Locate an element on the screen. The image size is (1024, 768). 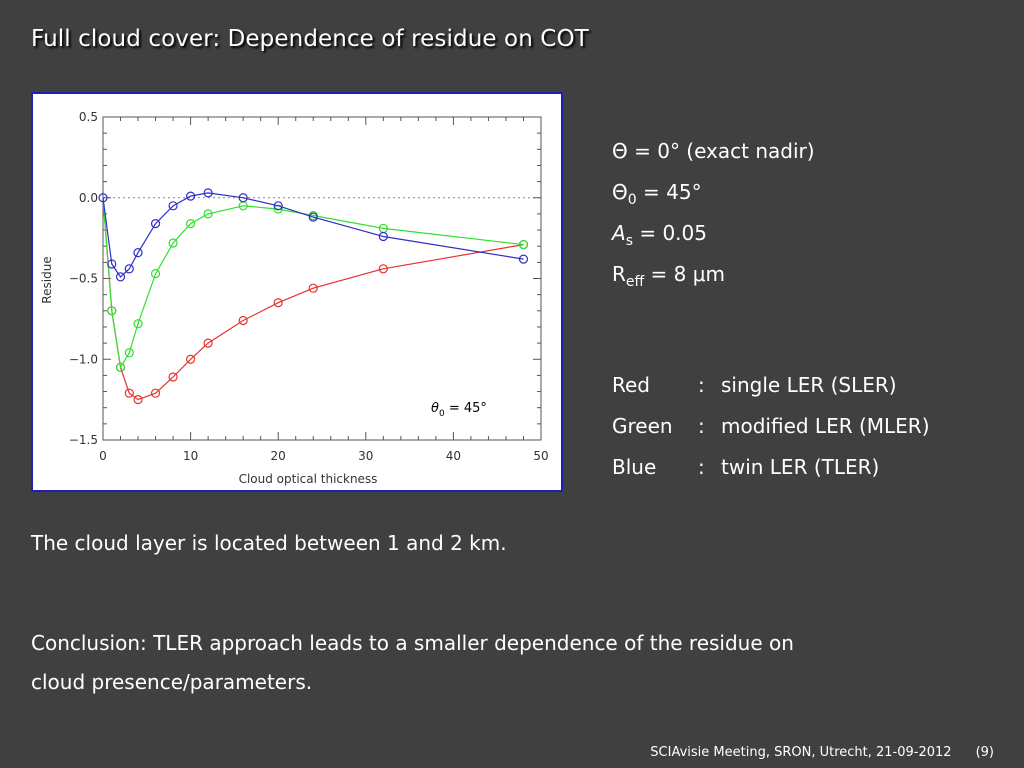
annotation-value: = 45° is located at coordinates (466, 408).